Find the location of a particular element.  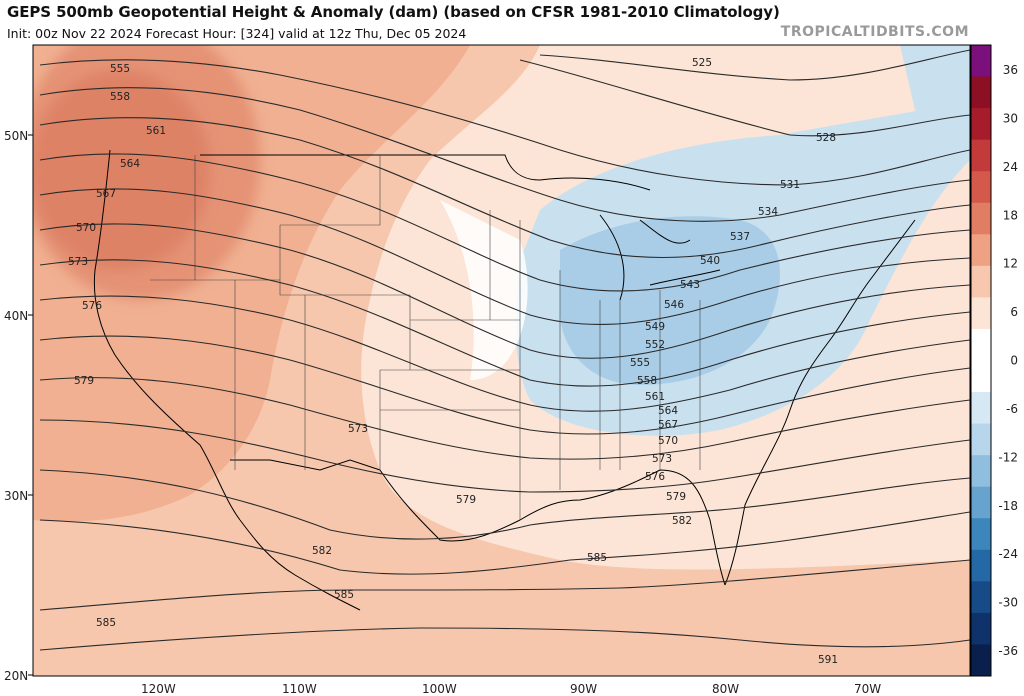

colorbar-tick-label: -36 is located at coordinates (1008, 651).